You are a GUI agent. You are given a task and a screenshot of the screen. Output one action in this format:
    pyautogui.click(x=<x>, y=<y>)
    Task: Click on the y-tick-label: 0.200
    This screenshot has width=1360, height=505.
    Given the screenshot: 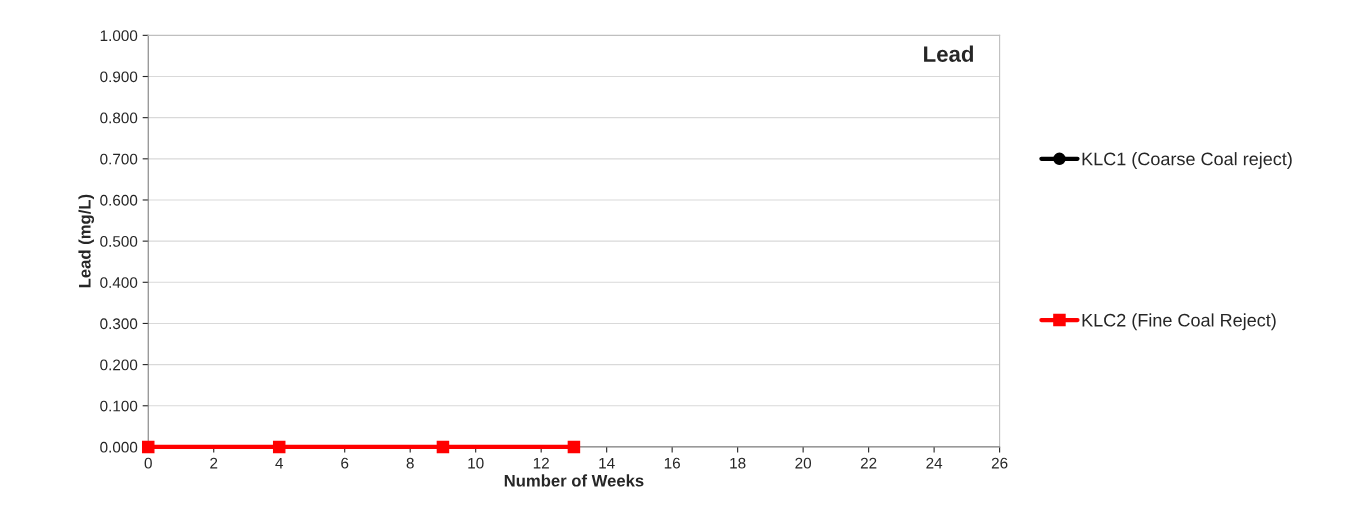 What is the action you would take?
    pyautogui.click(x=119, y=365)
    